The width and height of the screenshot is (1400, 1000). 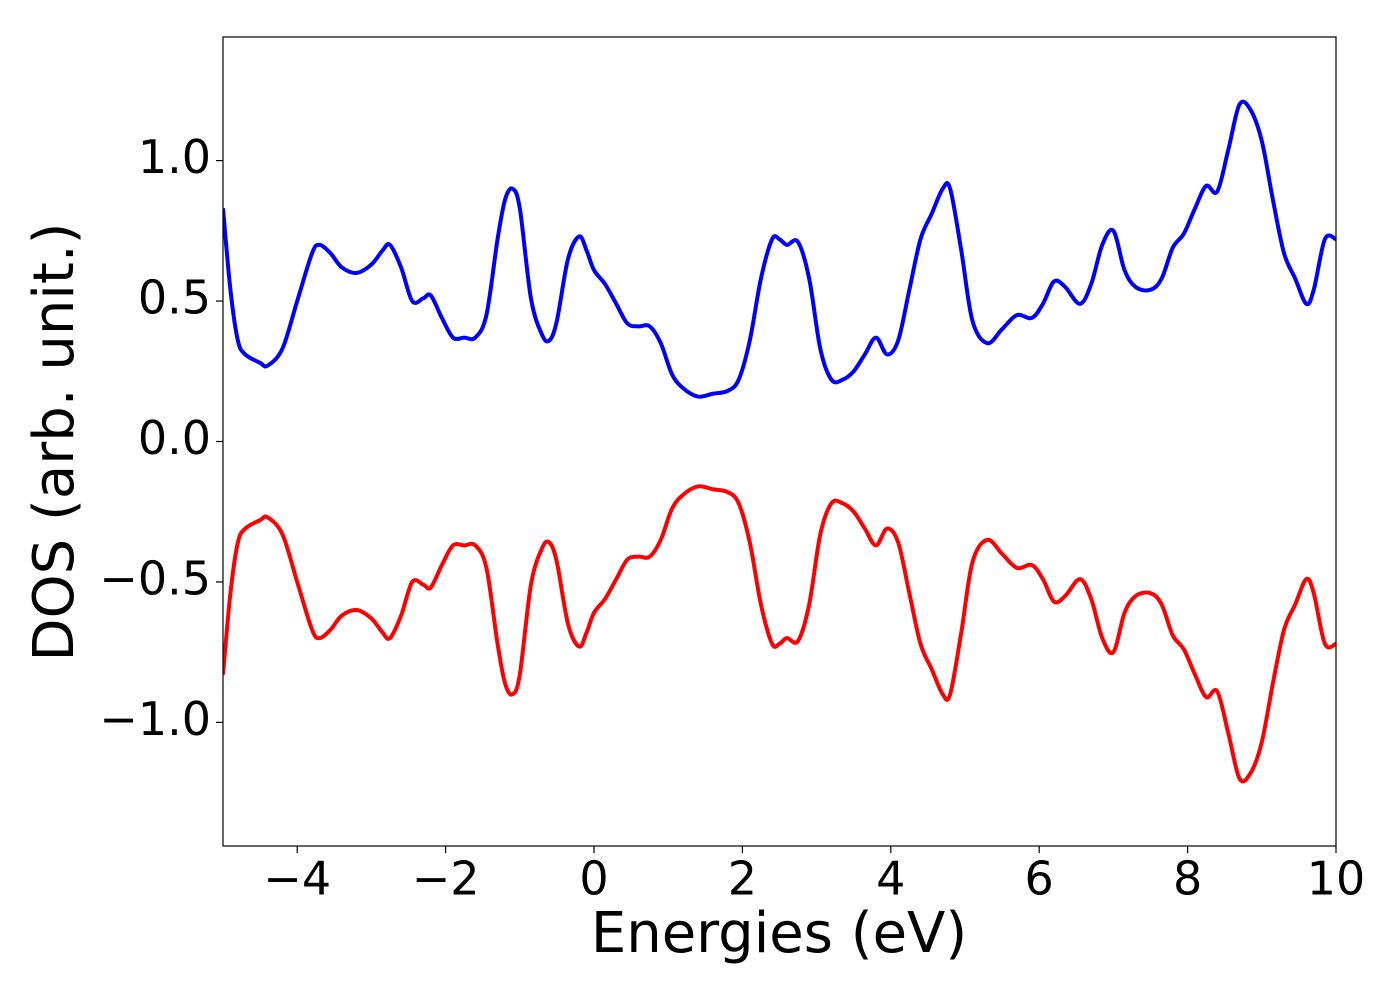 What do you see at coordinates (446, 879) in the screenshot?
I see `x-tick-label: −2` at bounding box center [446, 879].